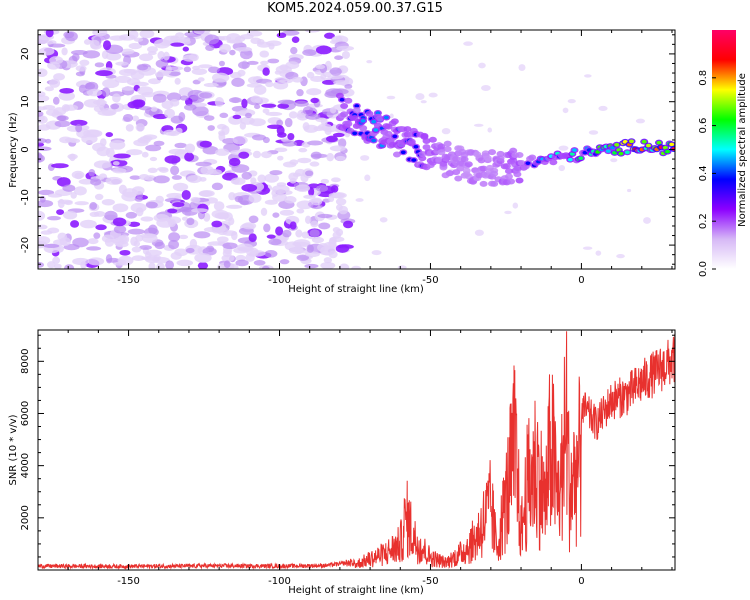 The width and height of the screenshot is (750, 600). What do you see at coordinates (25, 101) in the screenshot?
I see `spectrogram-y-tick-label: 10` at bounding box center [25, 101].